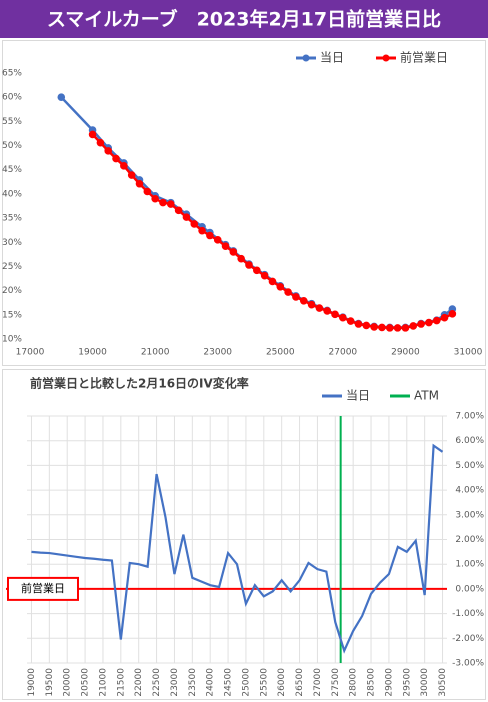 This screenshot has height=702, width=488. I want to click on y-tick-label: -2.00%, so click(468, 639).